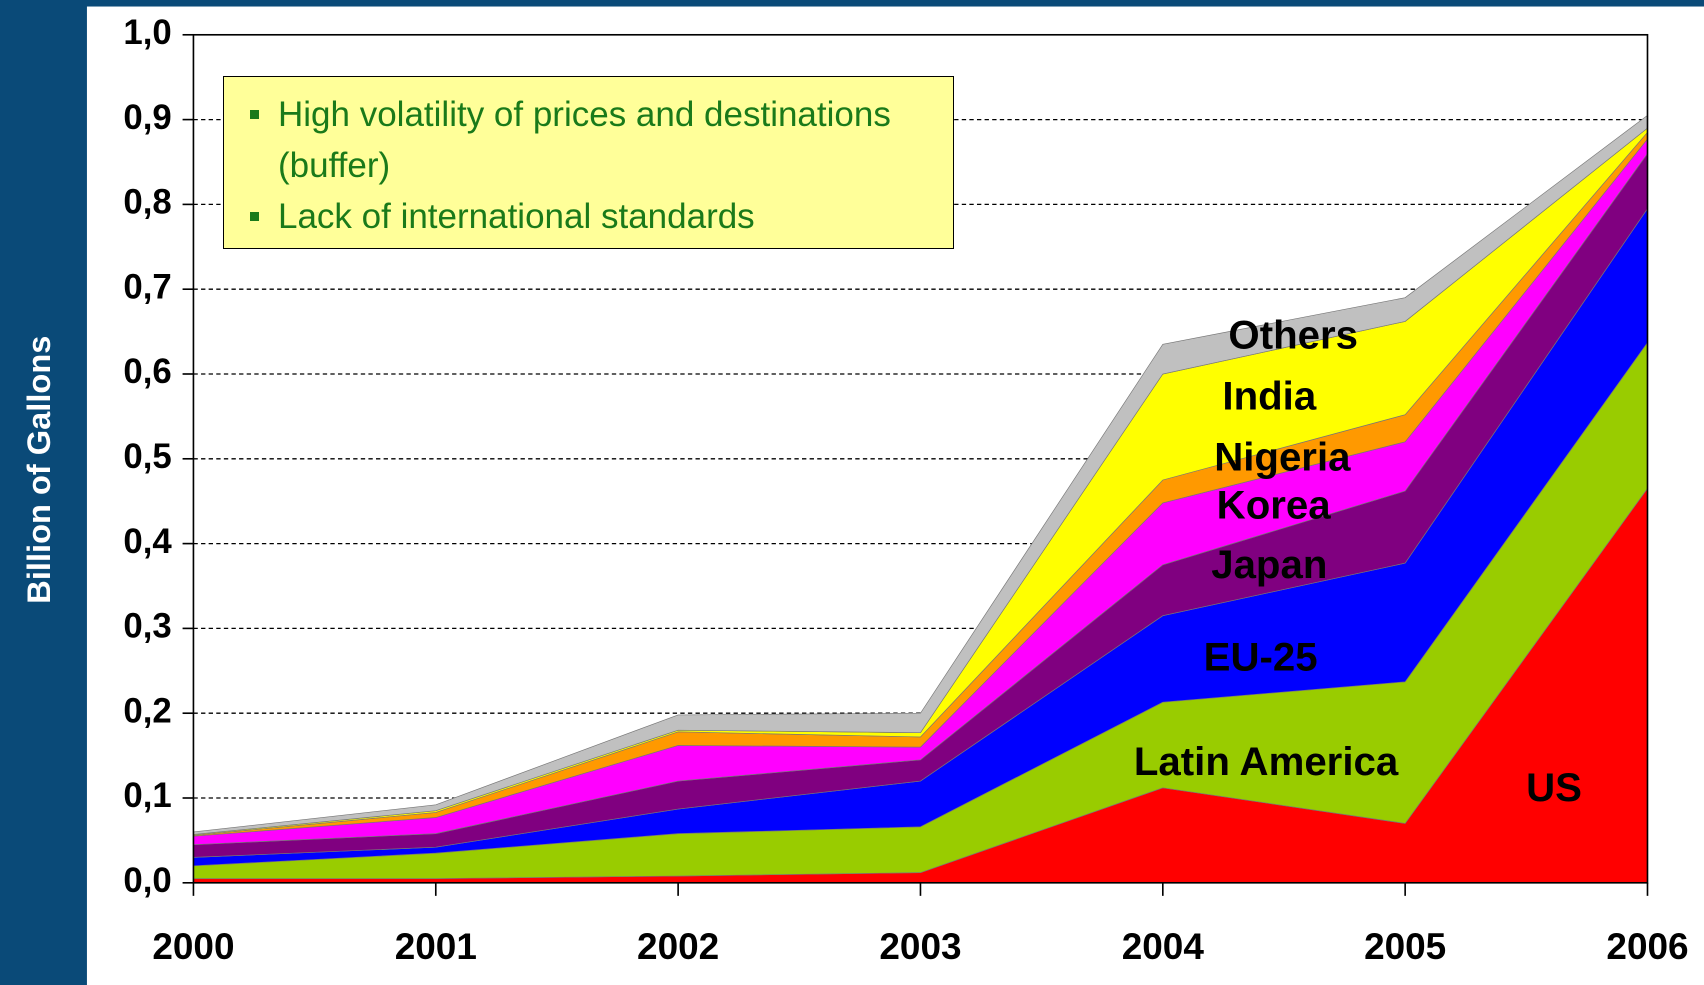  What do you see at coordinates (1554, 787) in the screenshot?
I see `series-label: US` at bounding box center [1554, 787].